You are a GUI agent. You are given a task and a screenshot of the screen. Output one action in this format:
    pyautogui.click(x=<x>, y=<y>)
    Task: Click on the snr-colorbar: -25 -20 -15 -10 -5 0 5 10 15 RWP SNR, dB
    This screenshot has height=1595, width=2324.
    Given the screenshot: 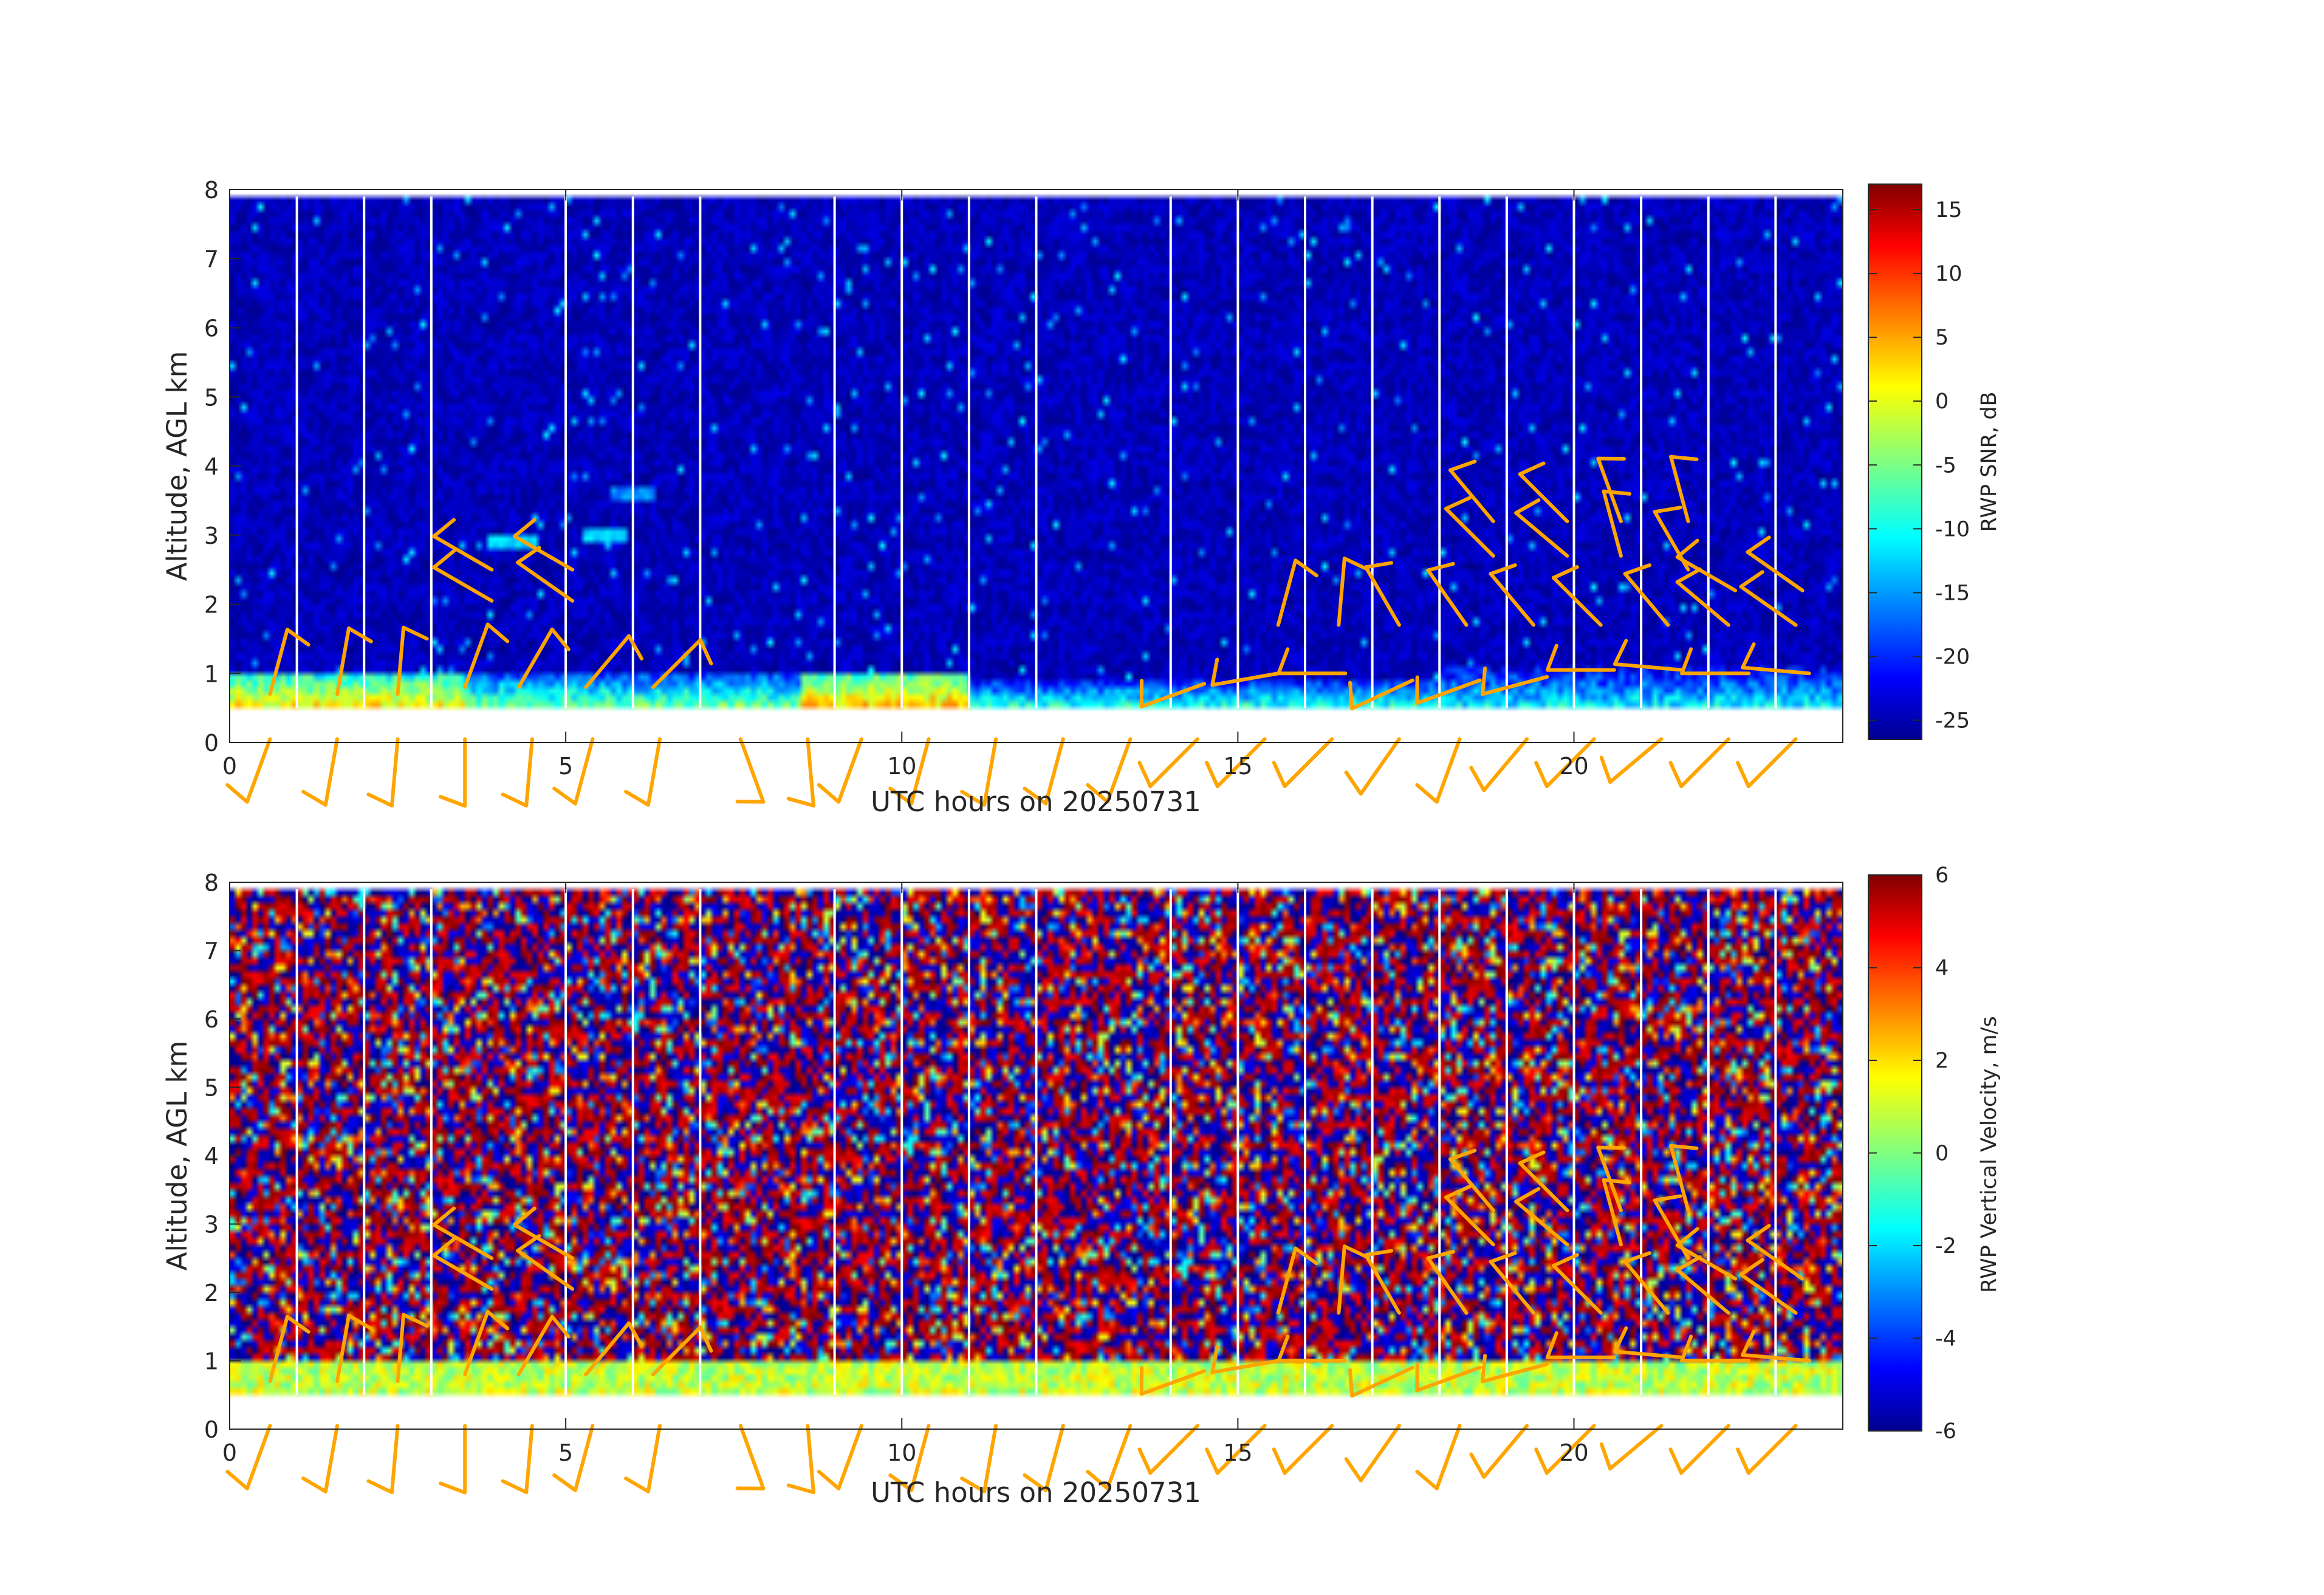 What is the action you would take?
    pyautogui.click(x=1934, y=462)
    